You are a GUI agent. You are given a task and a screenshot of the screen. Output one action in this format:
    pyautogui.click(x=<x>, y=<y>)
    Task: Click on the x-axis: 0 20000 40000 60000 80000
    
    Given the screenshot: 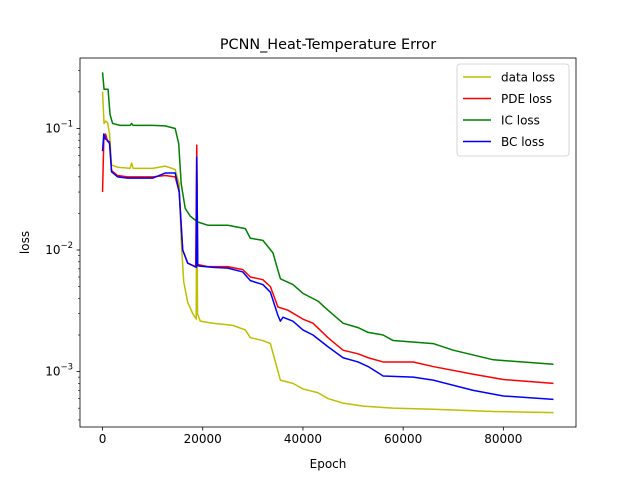 What is the action you would take?
    pyautogui.click(x=310, y=436)
    